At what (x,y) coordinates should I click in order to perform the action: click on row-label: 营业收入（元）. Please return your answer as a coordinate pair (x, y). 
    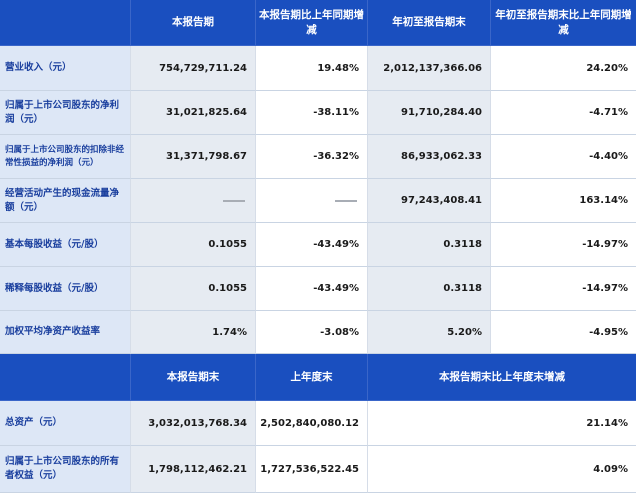
    Looking at the image, I should click on (65, 68).